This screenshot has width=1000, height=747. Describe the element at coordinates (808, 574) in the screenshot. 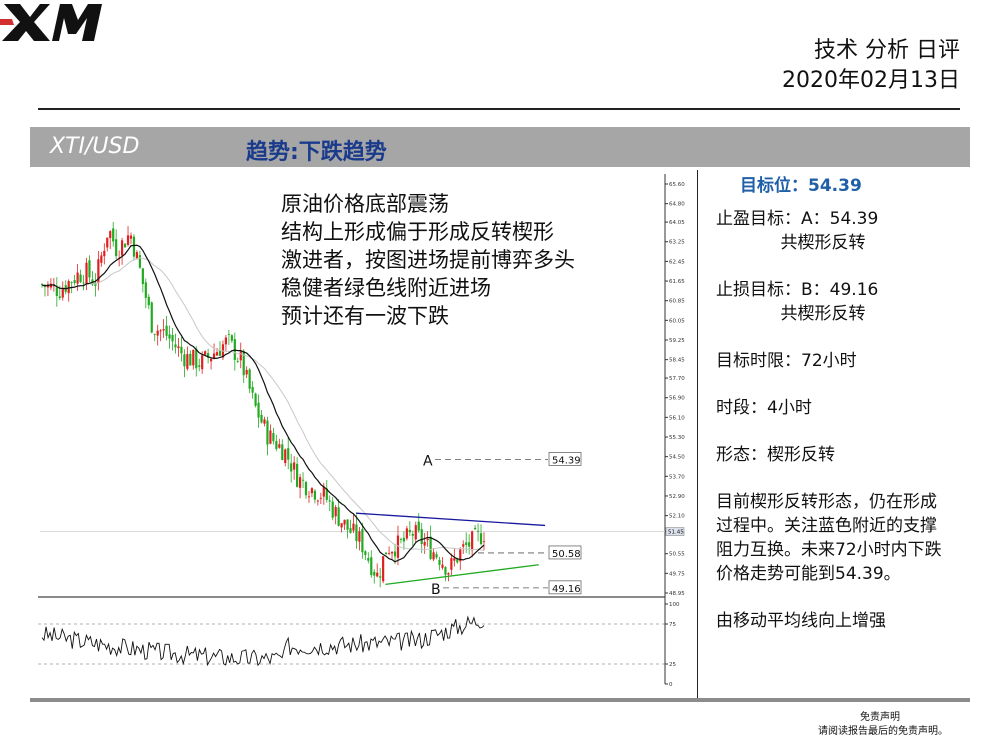

I see `analysis-line: 价格走势可能到54.39。` at that location.